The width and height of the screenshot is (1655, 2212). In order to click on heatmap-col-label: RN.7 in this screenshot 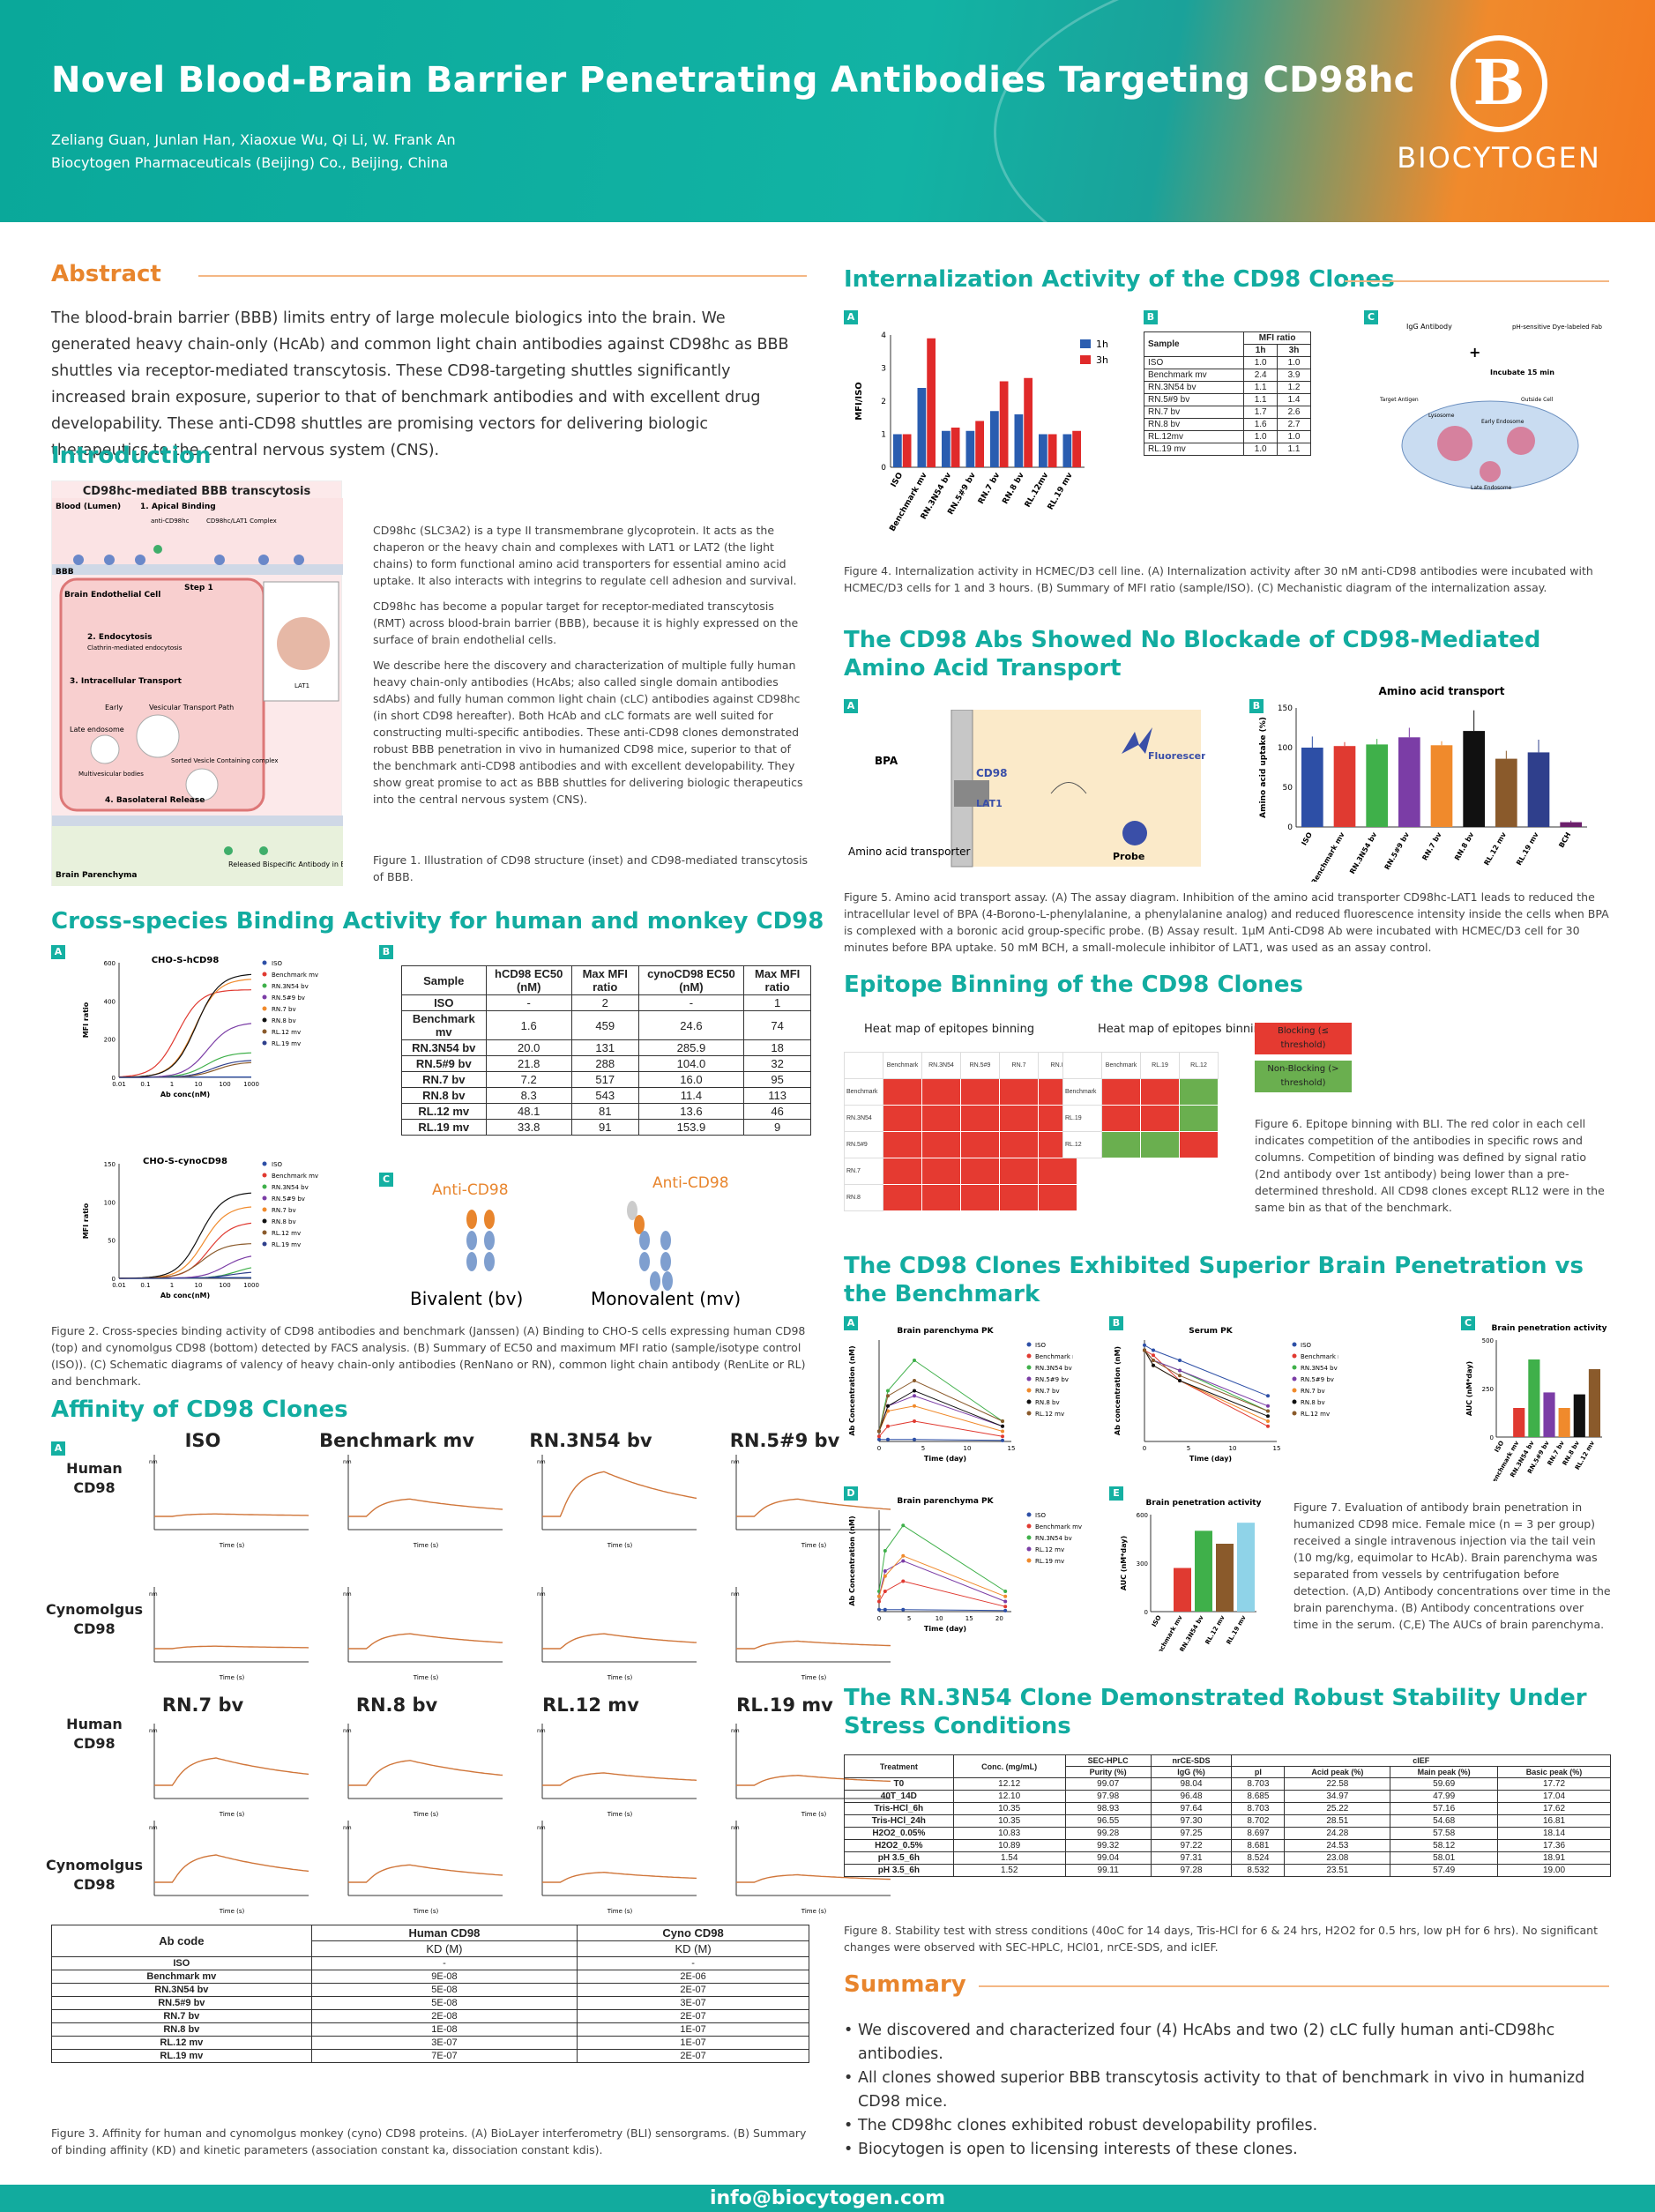, I will do `click(1019, 1066)`.